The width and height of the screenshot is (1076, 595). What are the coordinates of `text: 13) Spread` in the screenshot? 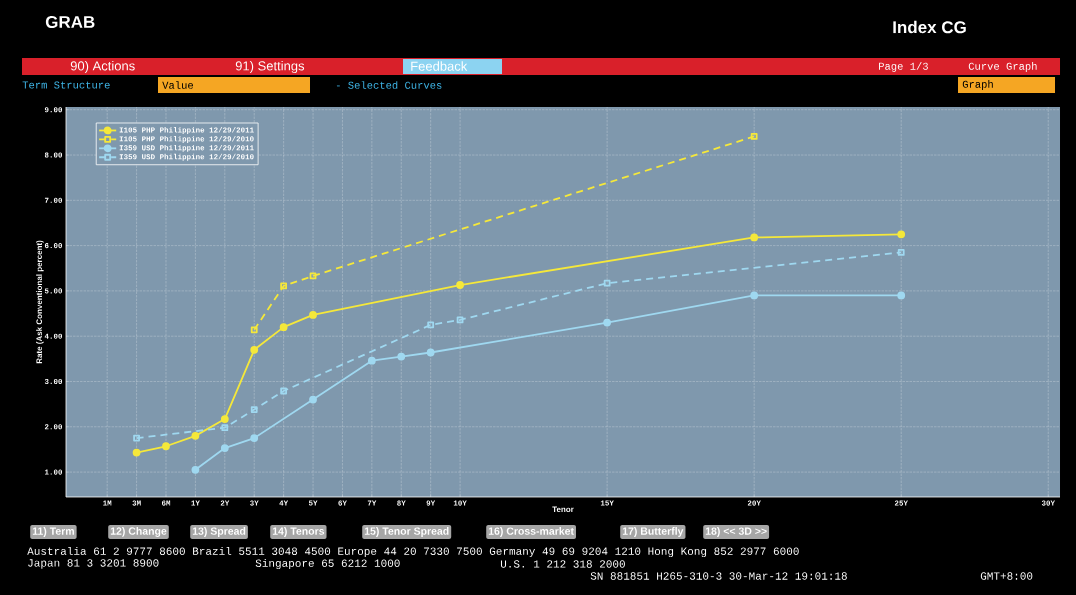 It's located at (219, 532).